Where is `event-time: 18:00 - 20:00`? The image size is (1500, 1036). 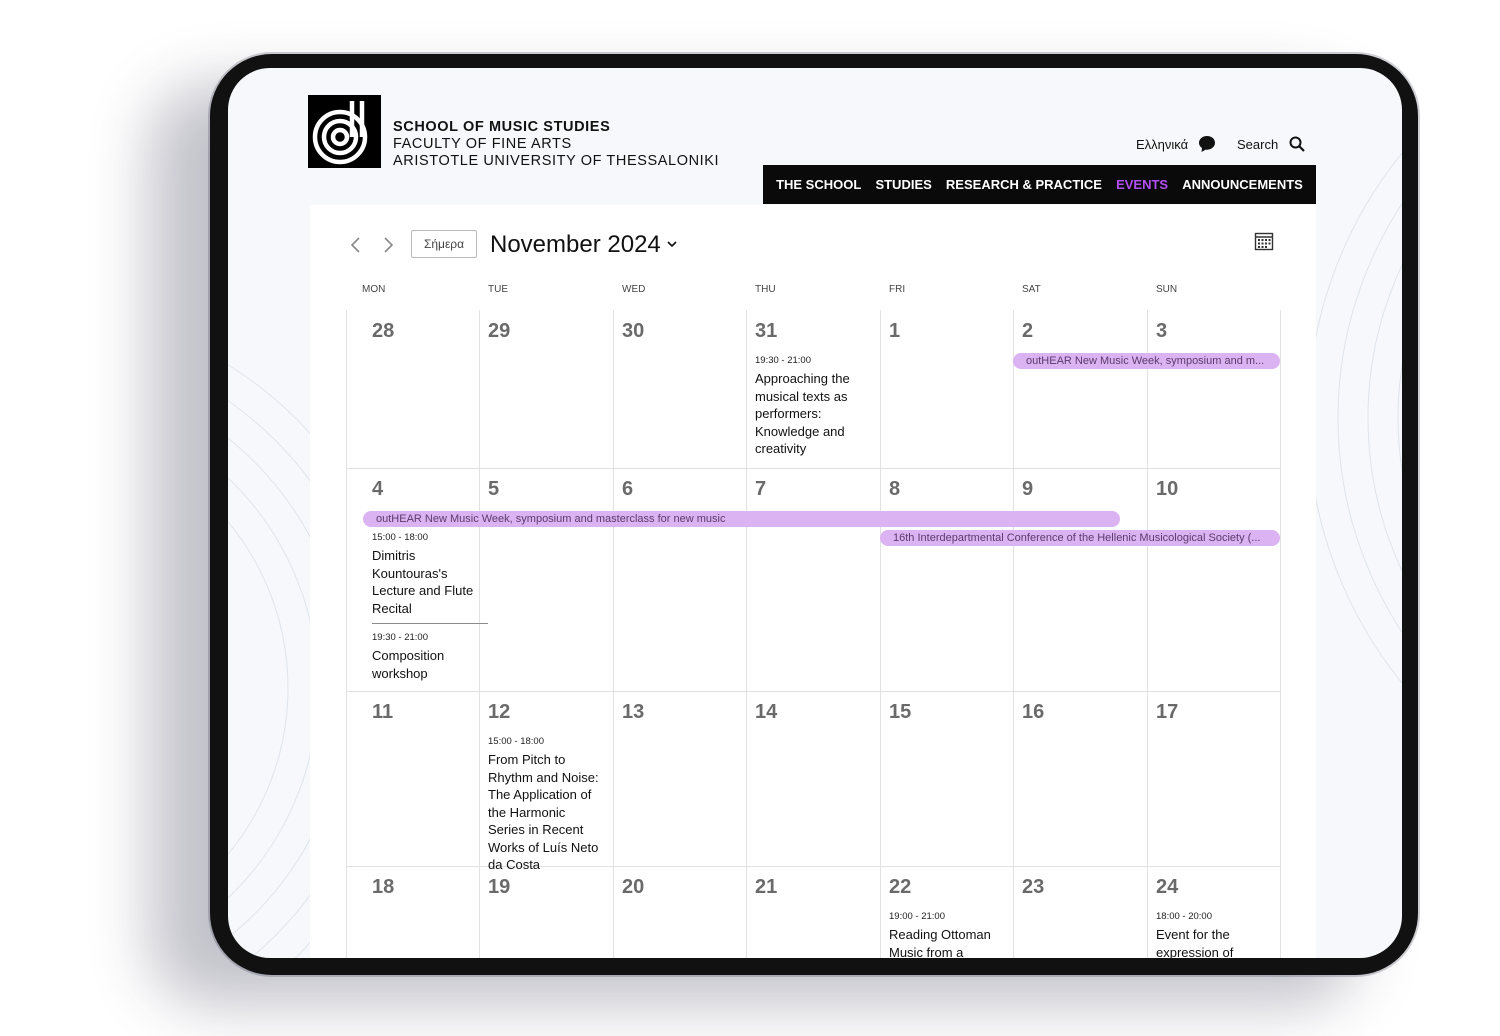
event-time: 18:00 - 20:00 is located at coordinates (1184, 916).